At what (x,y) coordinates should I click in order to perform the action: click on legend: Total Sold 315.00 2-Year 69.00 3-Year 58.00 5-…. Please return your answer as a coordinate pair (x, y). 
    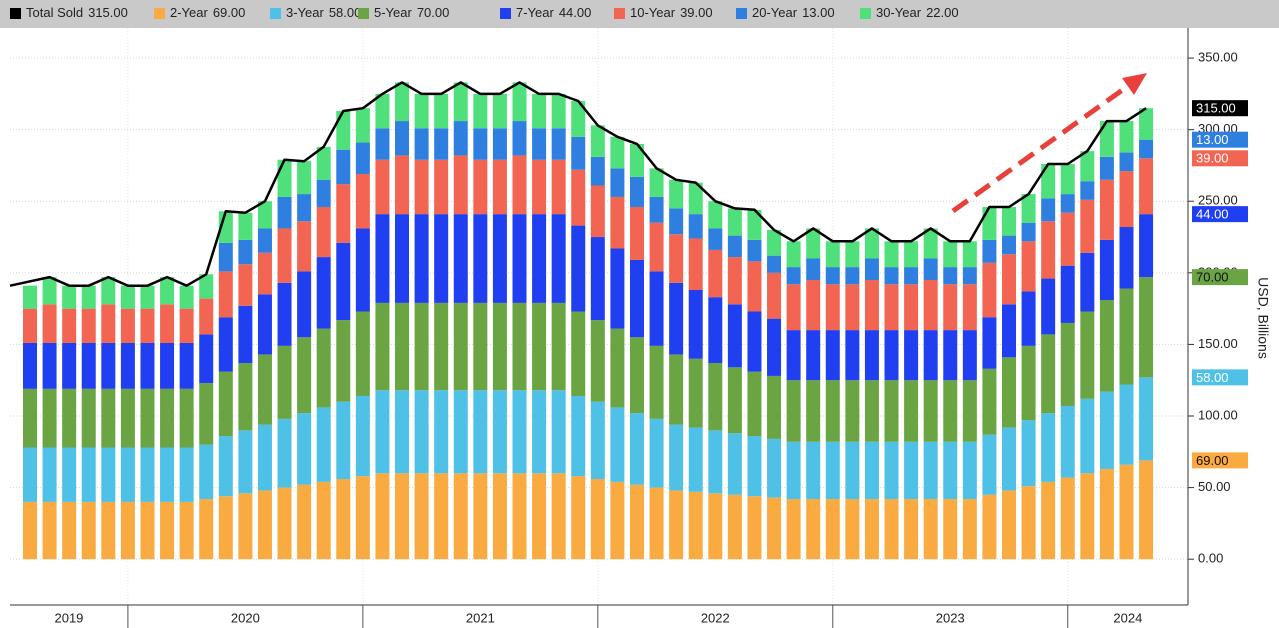
    Looking at the image, I should click on (484, 12).